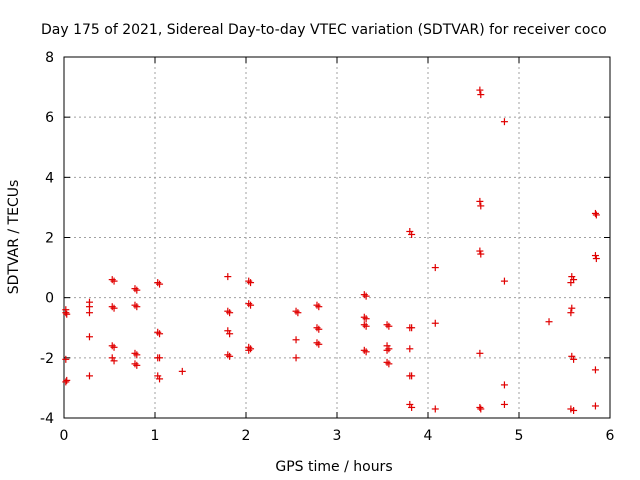 This screenshot has width=640, height=480. Describe the element at coordinates (49, 58) in the screenshot. I see `y-tick-label: 8` at that location.